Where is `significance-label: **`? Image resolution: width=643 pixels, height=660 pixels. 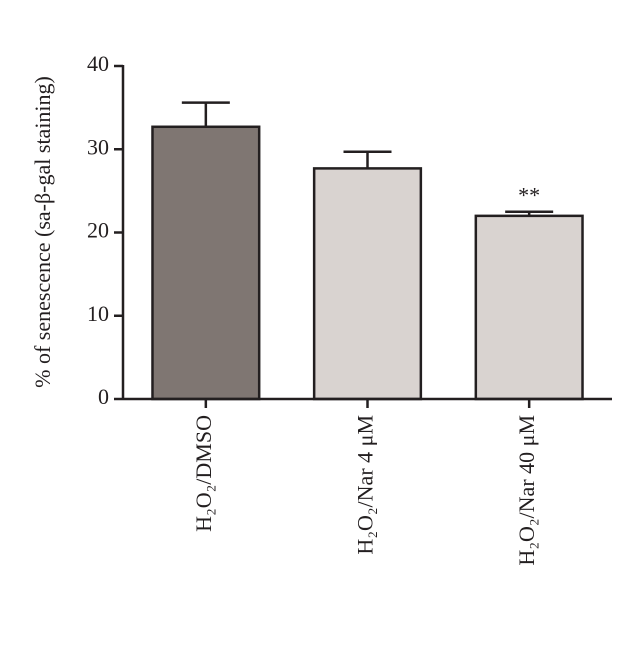 significance-label: ** is located at coordinates (529, 195).